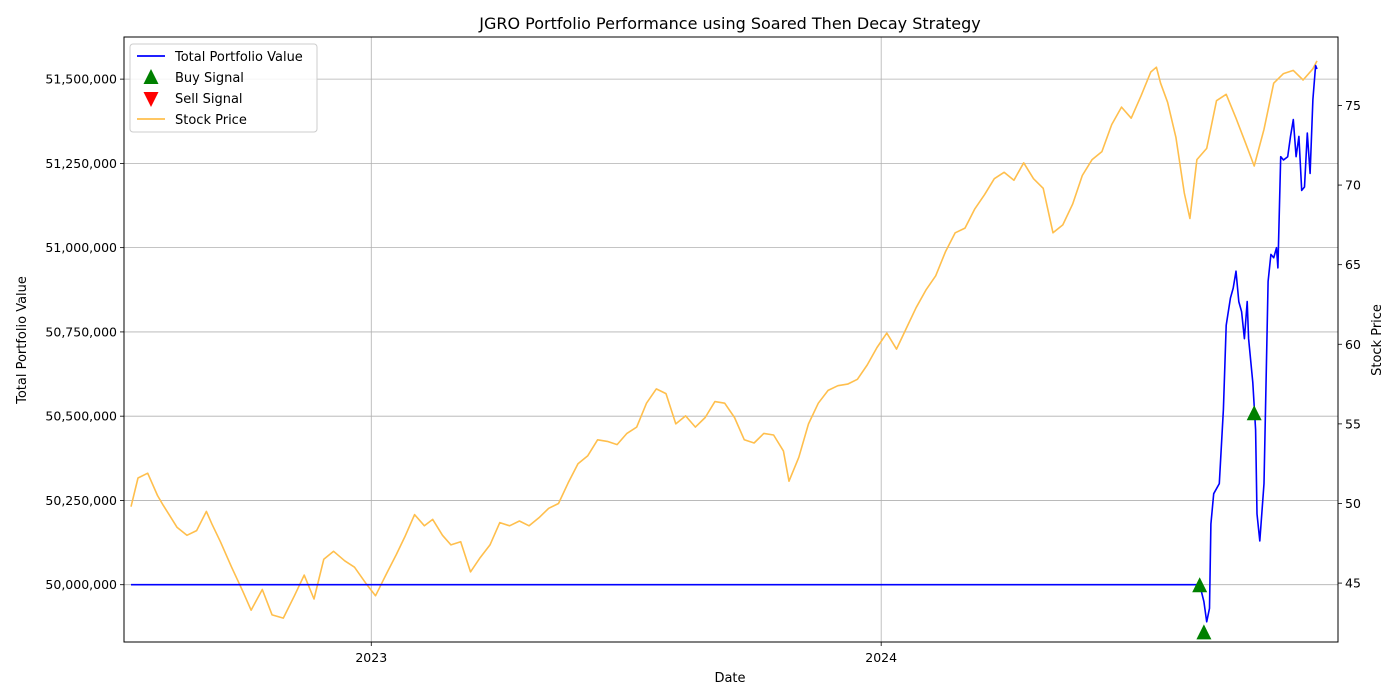 The image size is (1400, 700). What do you see at coordinates (81, 416) in the screenshot?
I see `y-tick-label: 50,500,000` at bounding box center [81, 416].